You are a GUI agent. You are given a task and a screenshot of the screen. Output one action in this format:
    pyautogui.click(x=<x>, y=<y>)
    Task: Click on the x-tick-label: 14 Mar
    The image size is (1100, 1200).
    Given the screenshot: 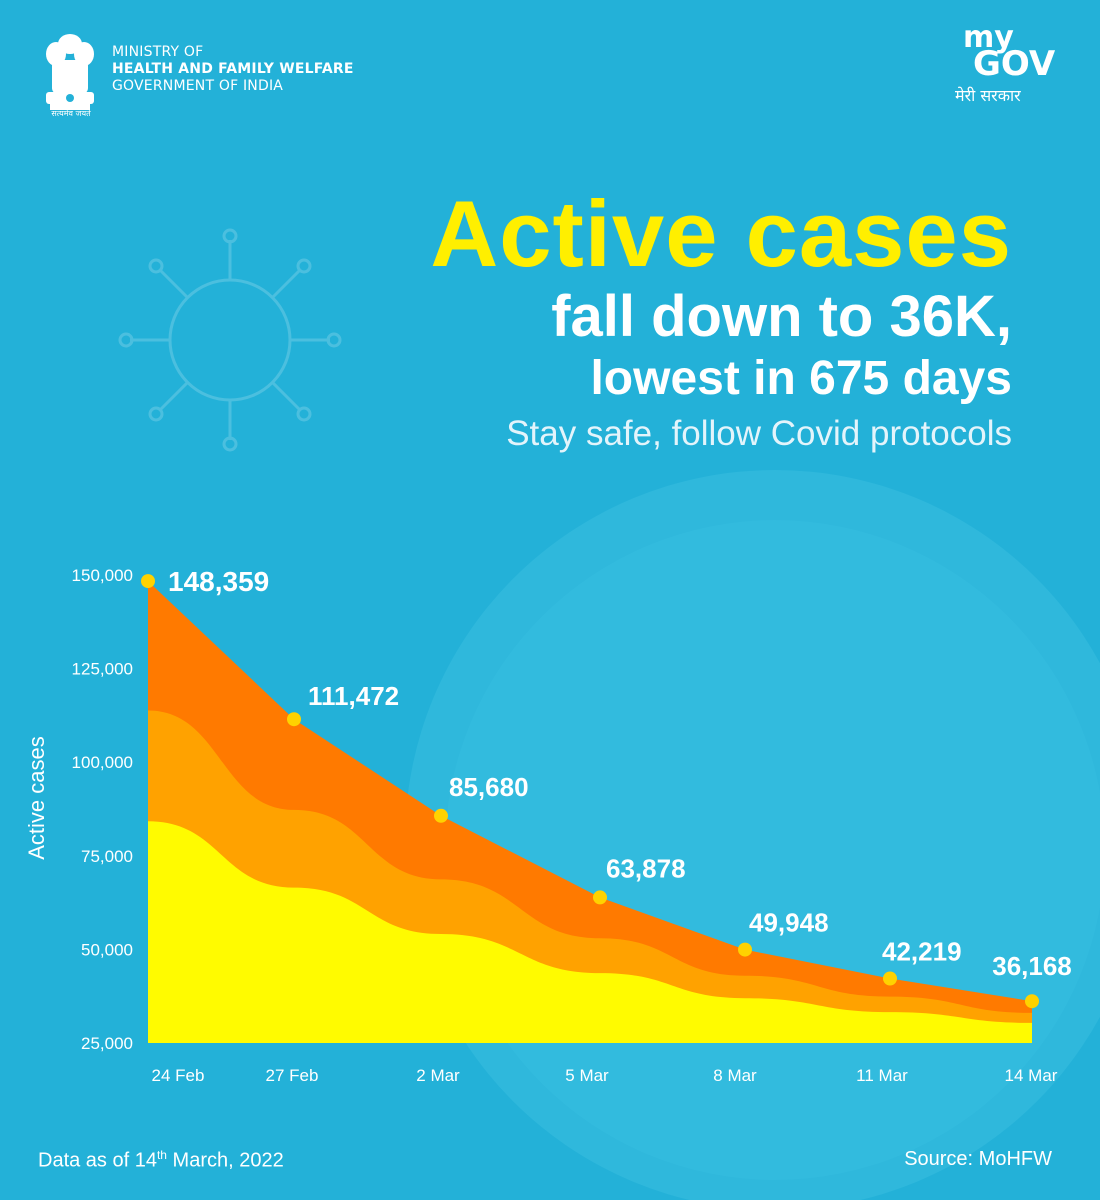 What is the action you would take?
    pyautogui.click(x=1031, y=1075)
    